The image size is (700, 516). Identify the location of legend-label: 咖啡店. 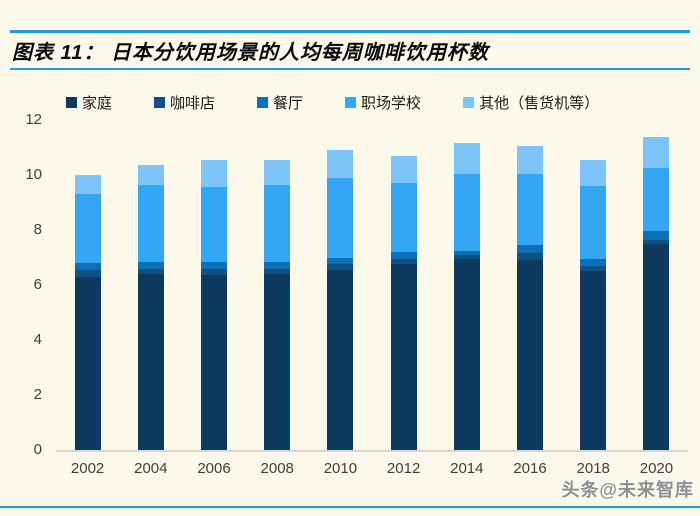
(193, 103).